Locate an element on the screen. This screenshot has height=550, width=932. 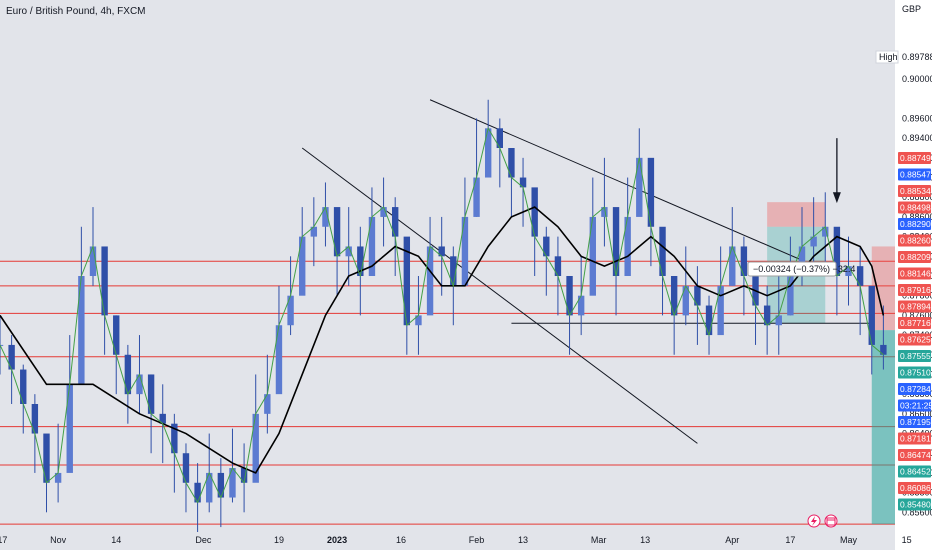
price-tag-label: 0.87625 is located at coordinates (915, 340).